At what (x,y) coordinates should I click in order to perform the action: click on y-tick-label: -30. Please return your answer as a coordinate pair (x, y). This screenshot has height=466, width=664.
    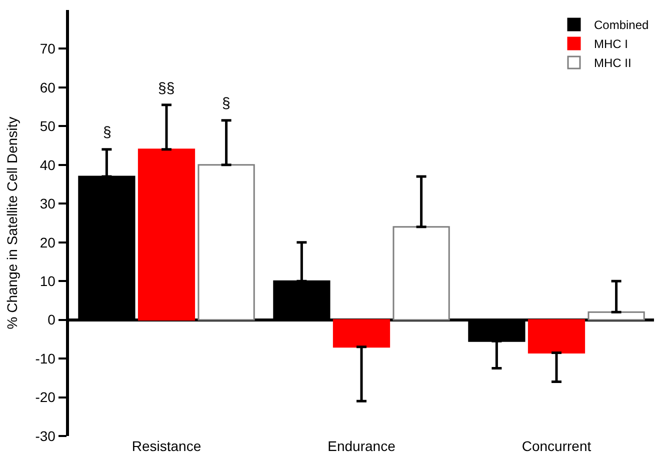
    Looking at the image, I should click on (45, 436).